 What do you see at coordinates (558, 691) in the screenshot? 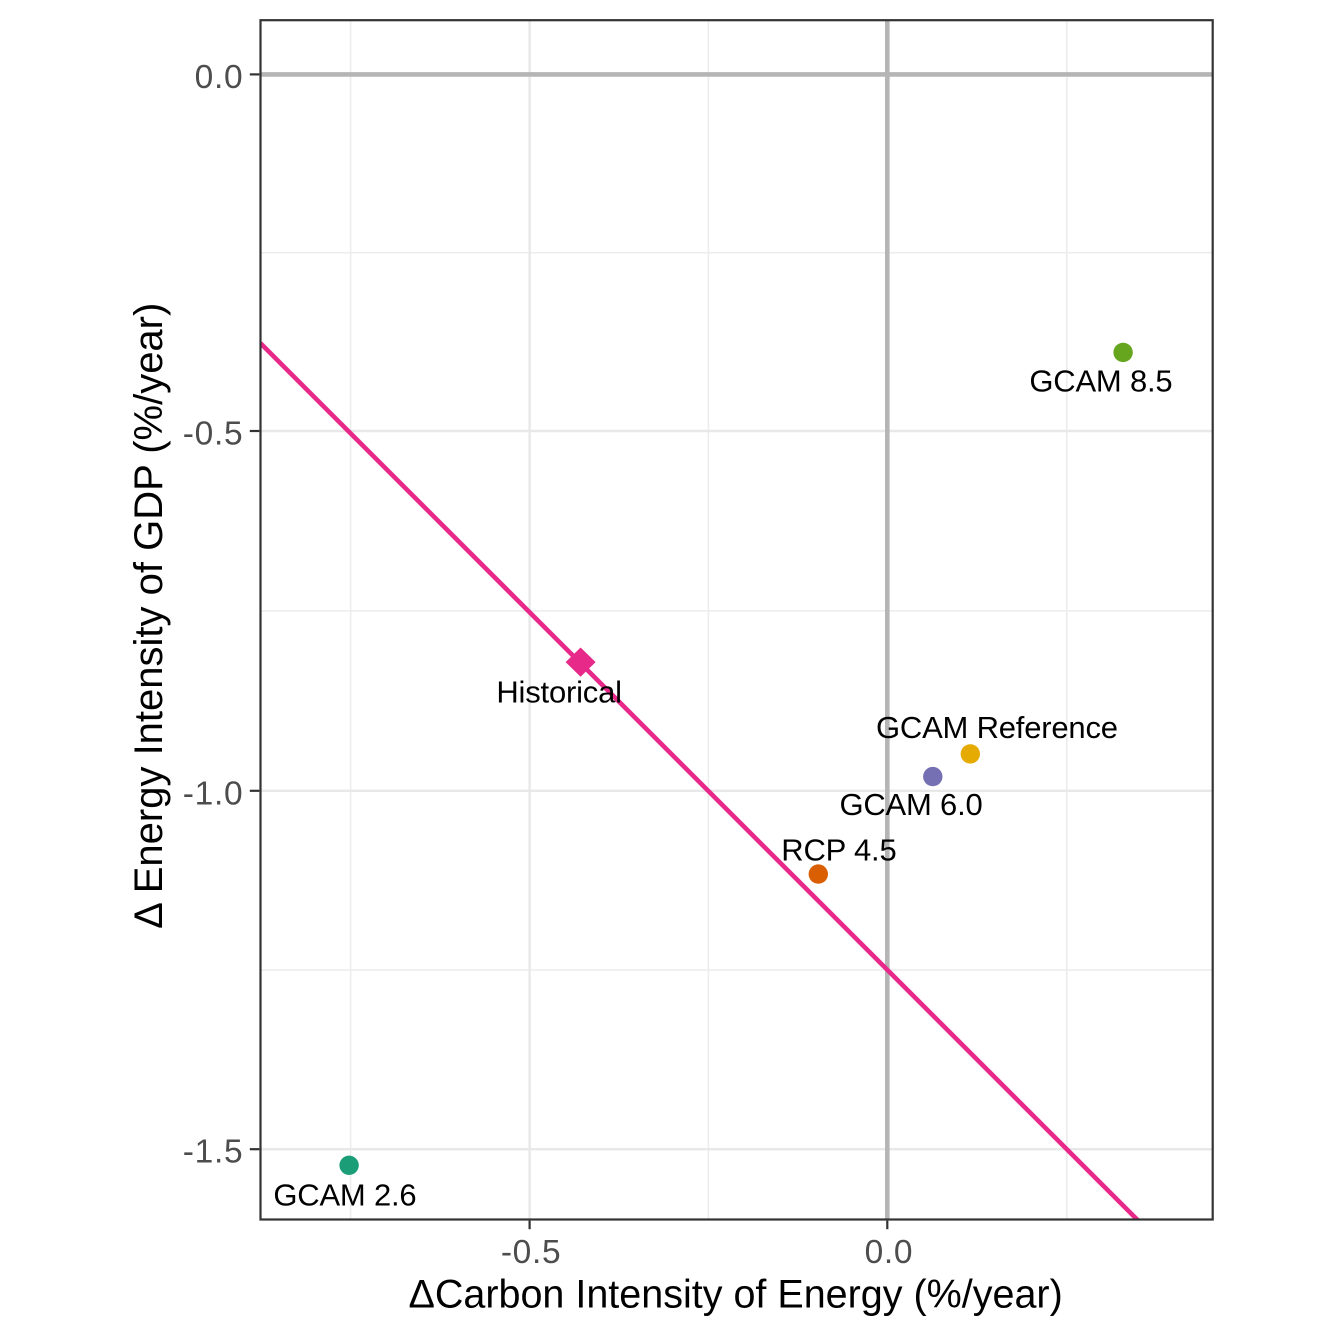
I see `svg-text: Historical` at bounding box center [558, 691].